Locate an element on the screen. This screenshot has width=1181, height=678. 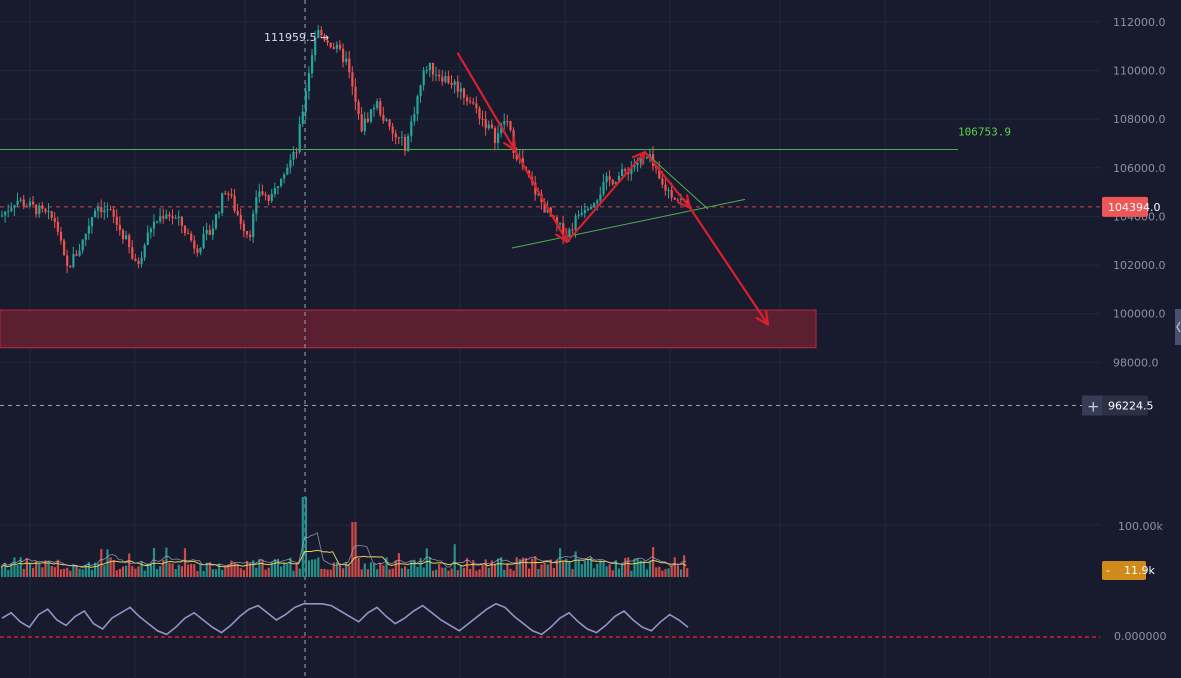
last-price-badge-label: 104394.0 is located at coordinates (1134, 207).